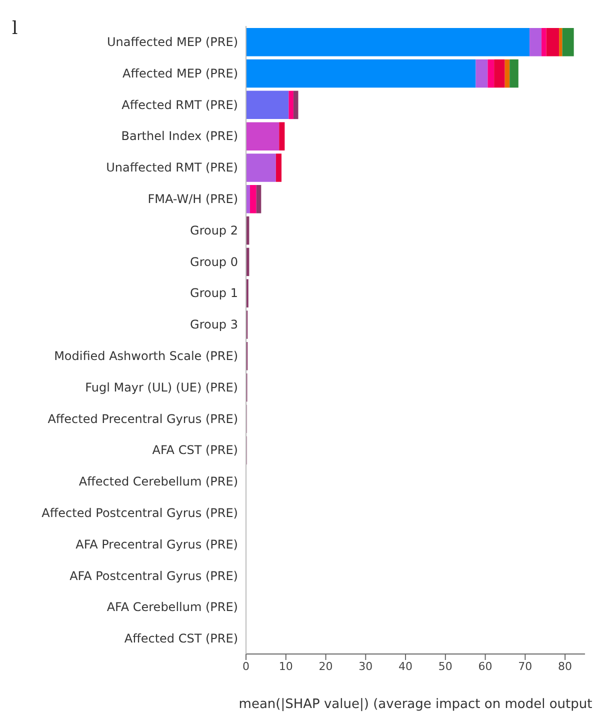 The width and height of the screenshot is (601, 724). What do you see at coordinates (157, 544) in the screenshot?
I see `y-tick-label: AFA Precentral Gyrus (PRE)` at bounding box center [157, 544].